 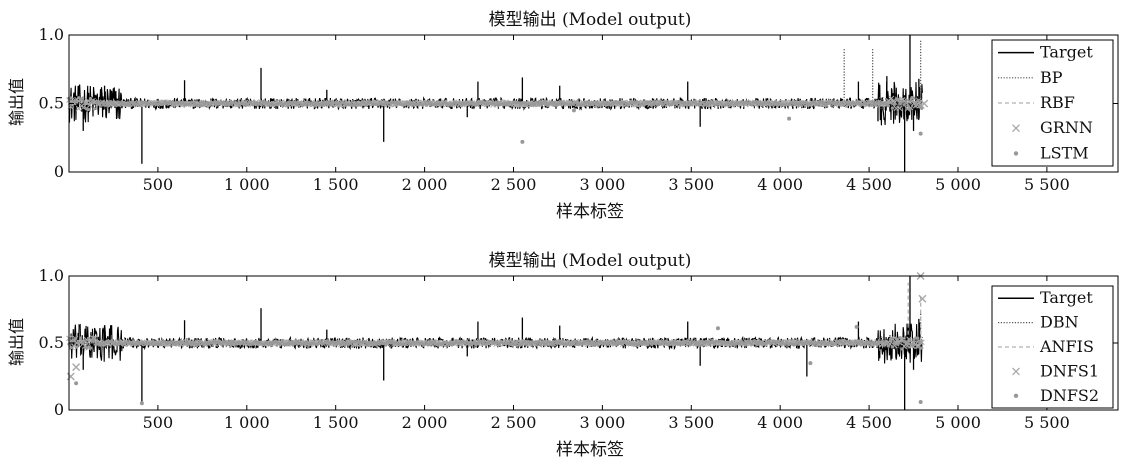 I want to click on x-tick-label: 5 500, so click(x=1047, y=184).